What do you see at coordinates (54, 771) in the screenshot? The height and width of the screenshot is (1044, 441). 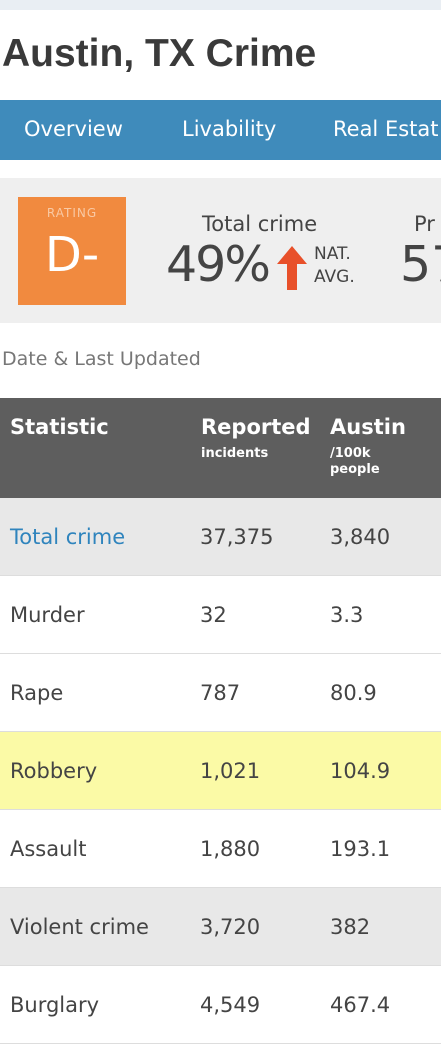 I see `row-label: Robbery` at bounding box center [54, 771].